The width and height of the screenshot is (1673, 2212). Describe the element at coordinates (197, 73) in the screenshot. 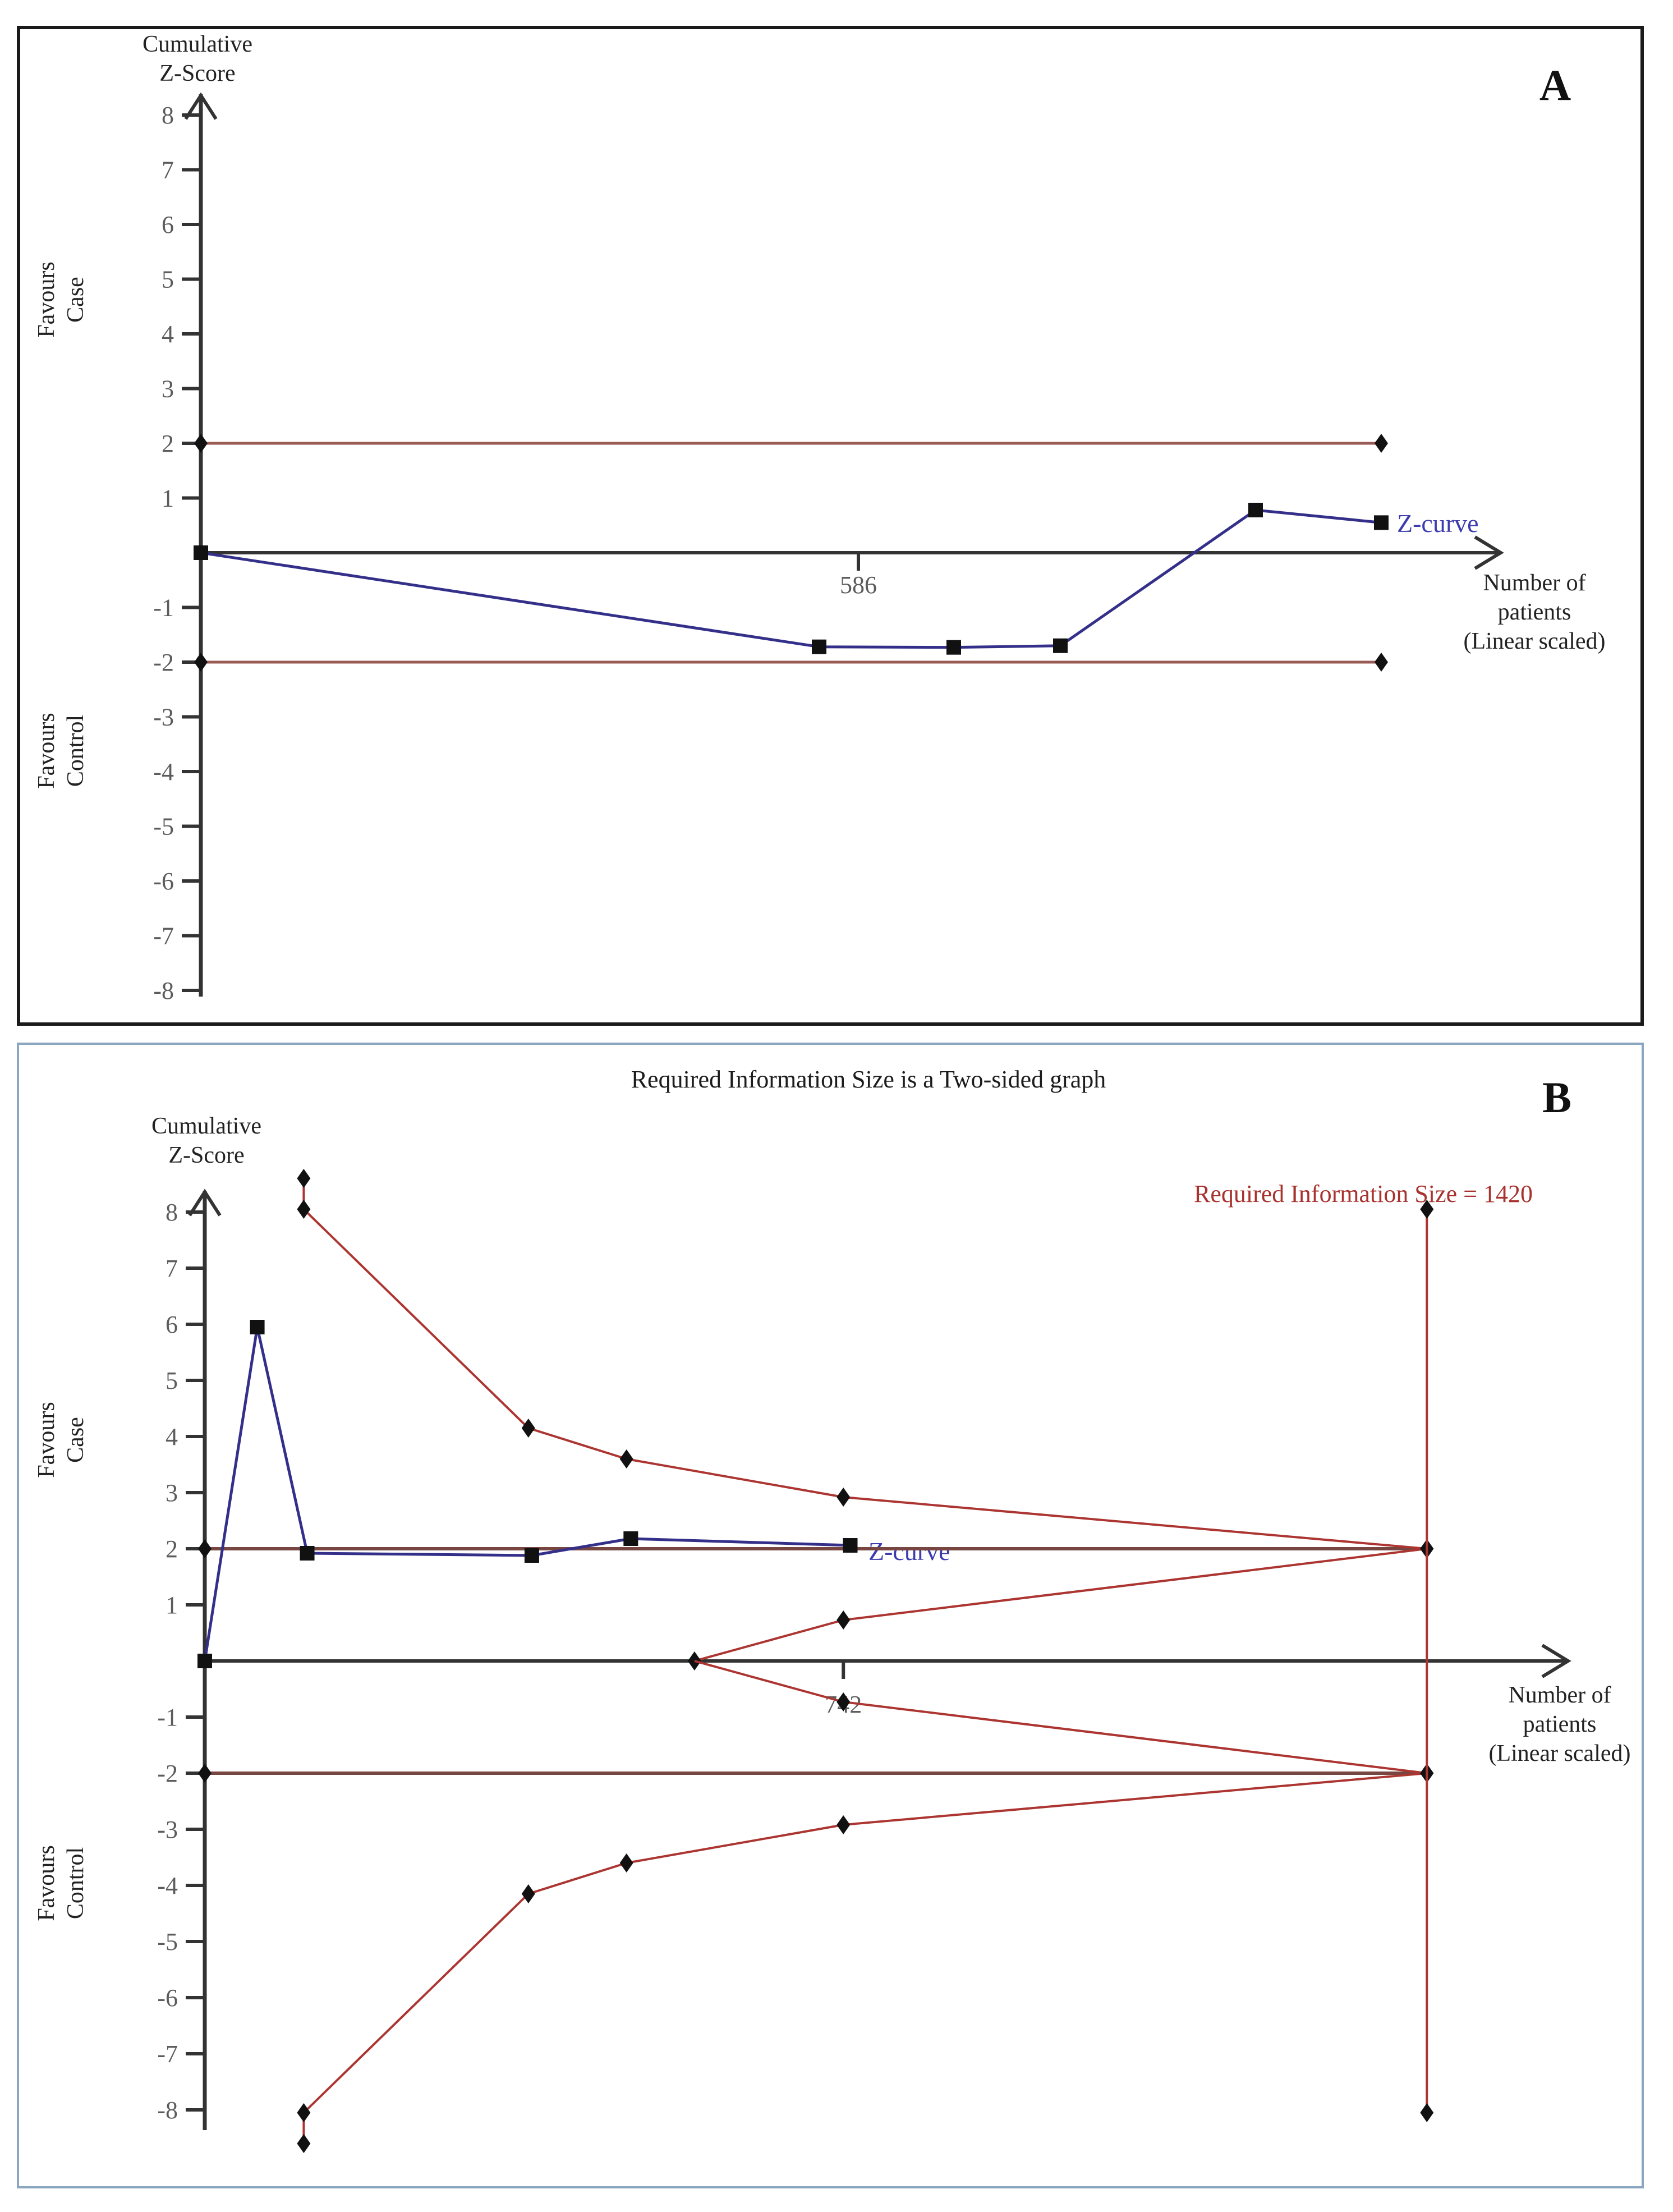

I see `panel-a-y-axis-title-line2: Z-Score` at that location.